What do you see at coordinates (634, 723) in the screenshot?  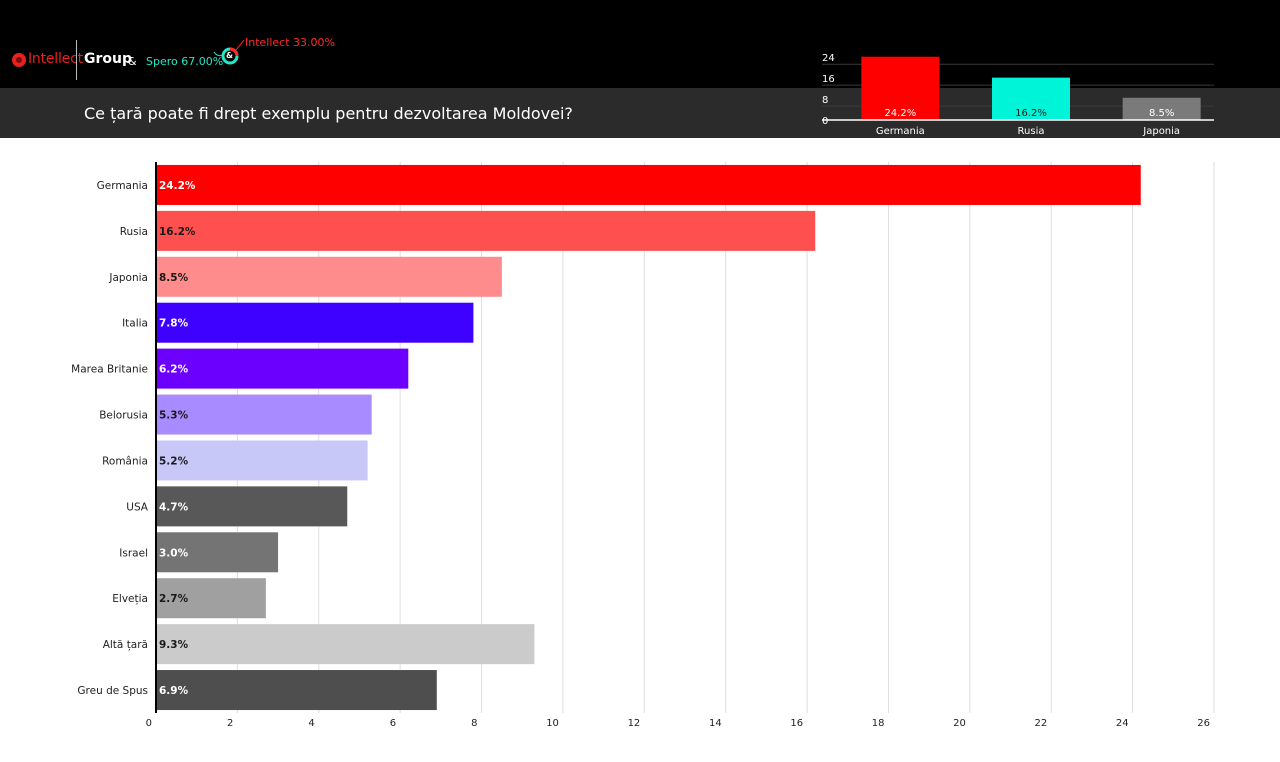 I see `x-tick-label: 12` at bounding box center [634, 723].